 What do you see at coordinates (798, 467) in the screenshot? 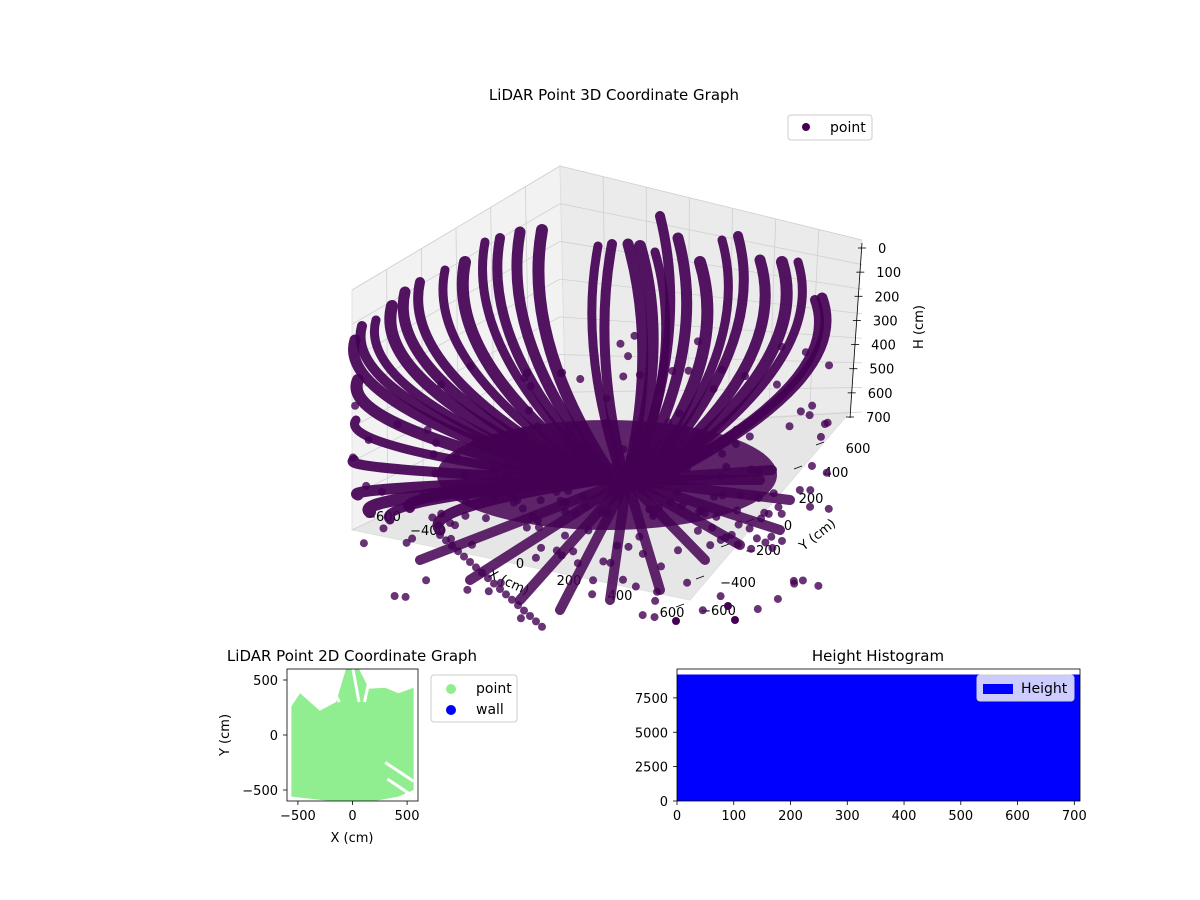
I see `y-tick-mark` at bounding box center [798, 467].